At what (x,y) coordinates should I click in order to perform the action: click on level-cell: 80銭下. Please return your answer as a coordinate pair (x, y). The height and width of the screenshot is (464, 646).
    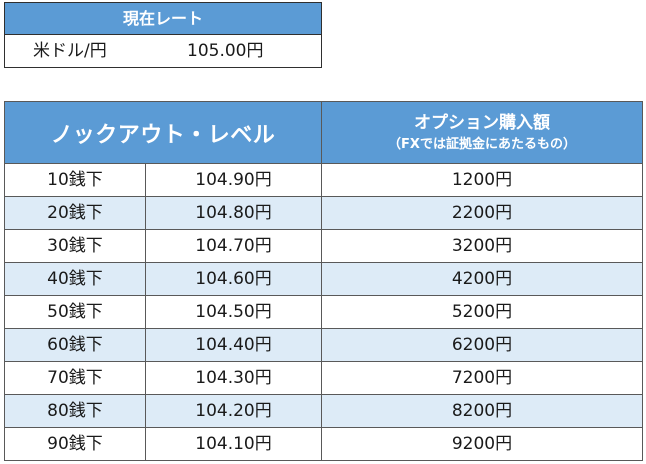
    Looking at the image, I should click on (75, 411).